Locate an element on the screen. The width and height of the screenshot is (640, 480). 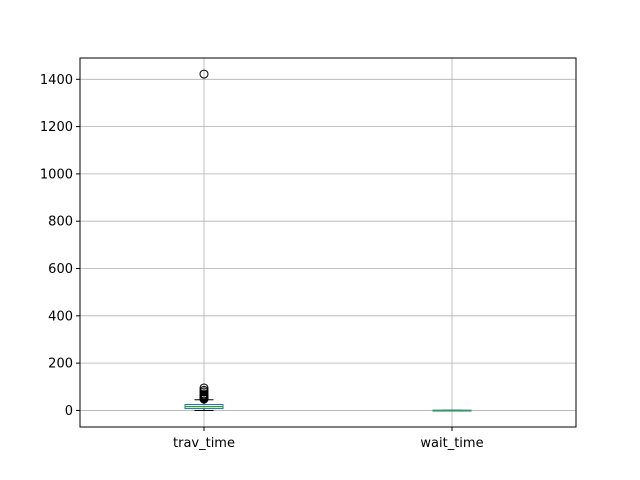
y-tick-label: 200 is located at coordinates (60, 364).